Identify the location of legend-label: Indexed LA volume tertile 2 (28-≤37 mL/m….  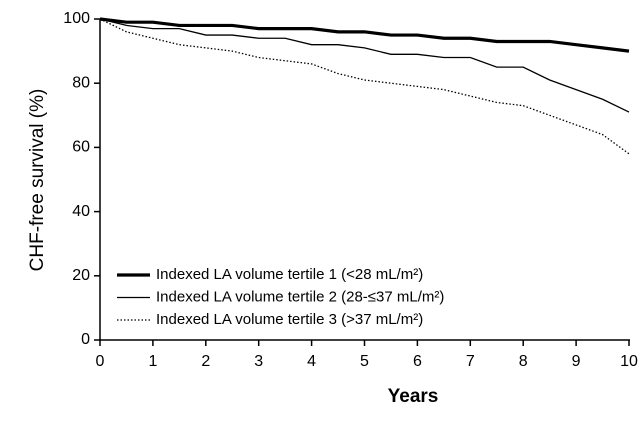
(300, 296).